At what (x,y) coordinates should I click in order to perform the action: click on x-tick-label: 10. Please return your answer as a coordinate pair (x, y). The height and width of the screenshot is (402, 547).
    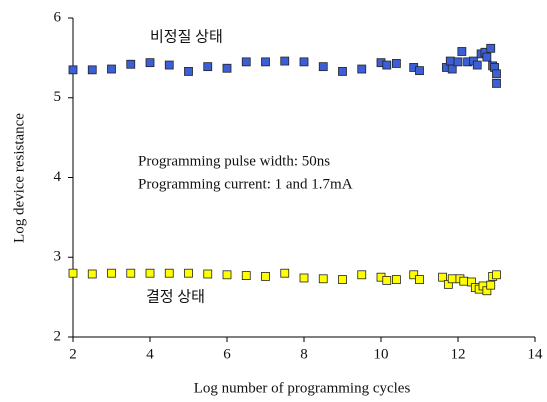
    Looking at the image, I should click on (381, 354).